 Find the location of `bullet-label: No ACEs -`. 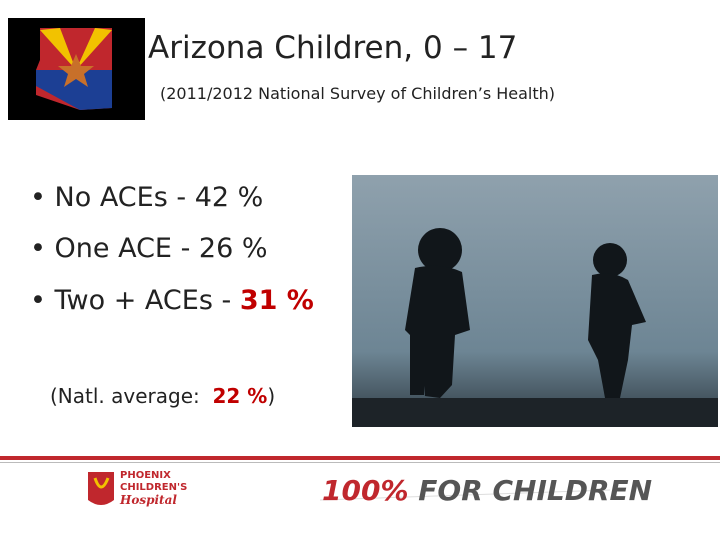

bullet-label: No ACEs - is located at coordinates (124, 197).